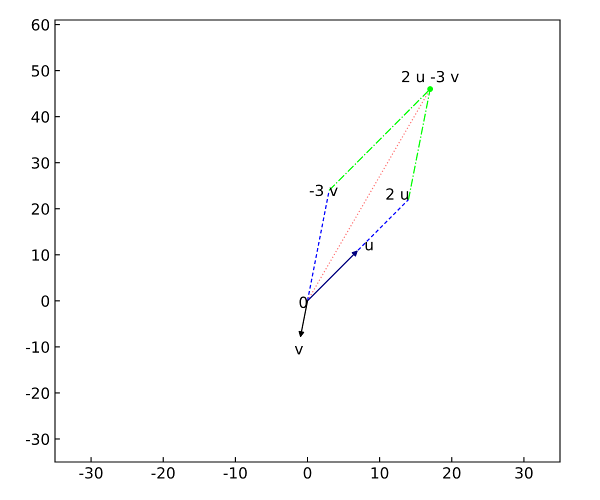 This screenshot has height=500, width=600. I want to click on y-tick-label: 0, so click(45, 301).